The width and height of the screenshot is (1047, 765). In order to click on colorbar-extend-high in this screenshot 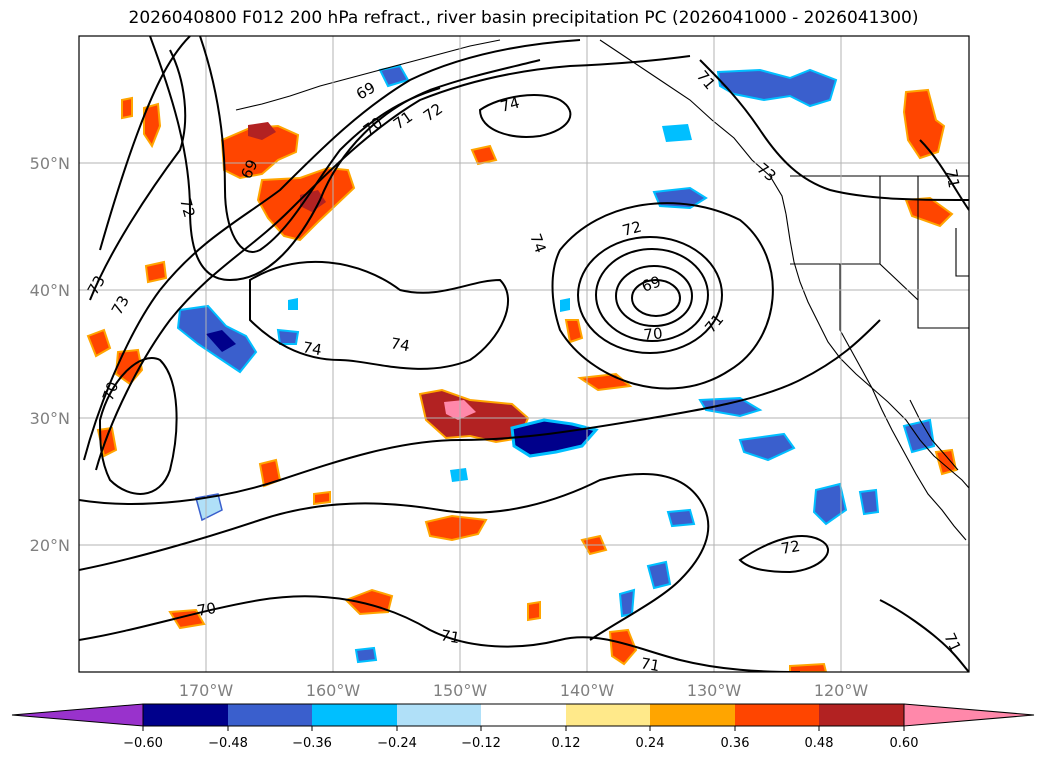, I will do `click(969, 715)`.